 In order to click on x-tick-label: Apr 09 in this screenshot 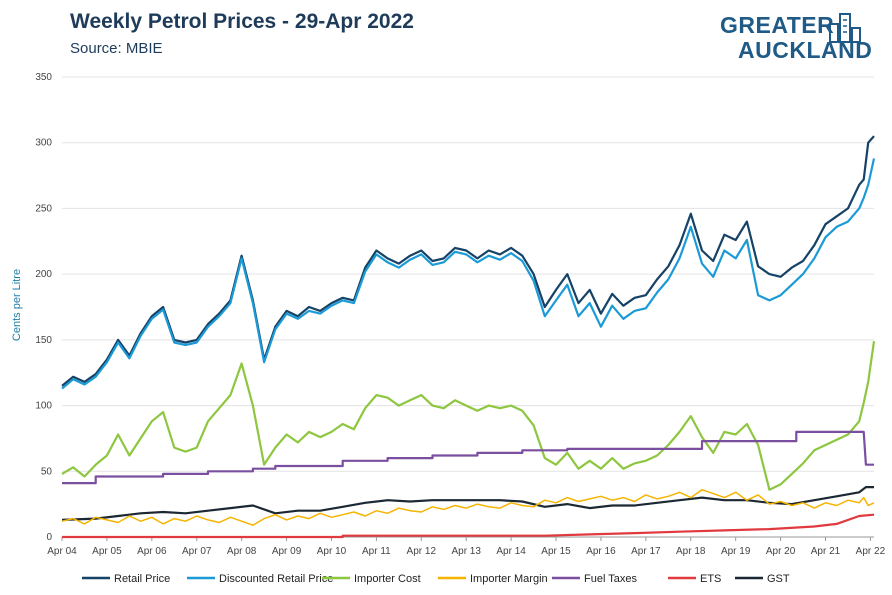, I will do `click(287, 551)`.